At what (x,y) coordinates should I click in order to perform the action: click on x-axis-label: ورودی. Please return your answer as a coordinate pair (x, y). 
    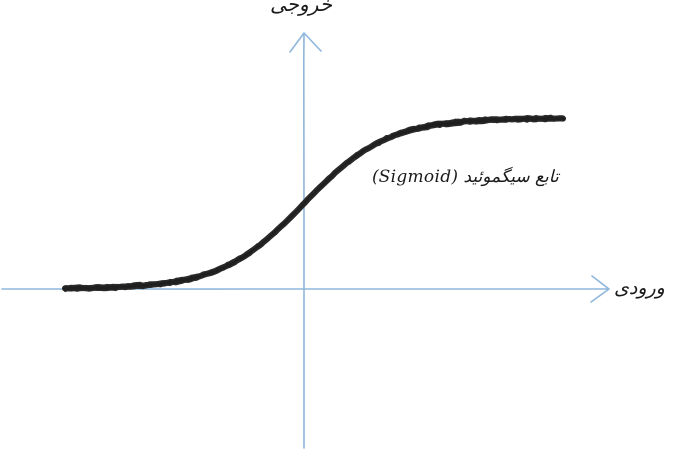
    Looking at the image, I should click on (639, 288).